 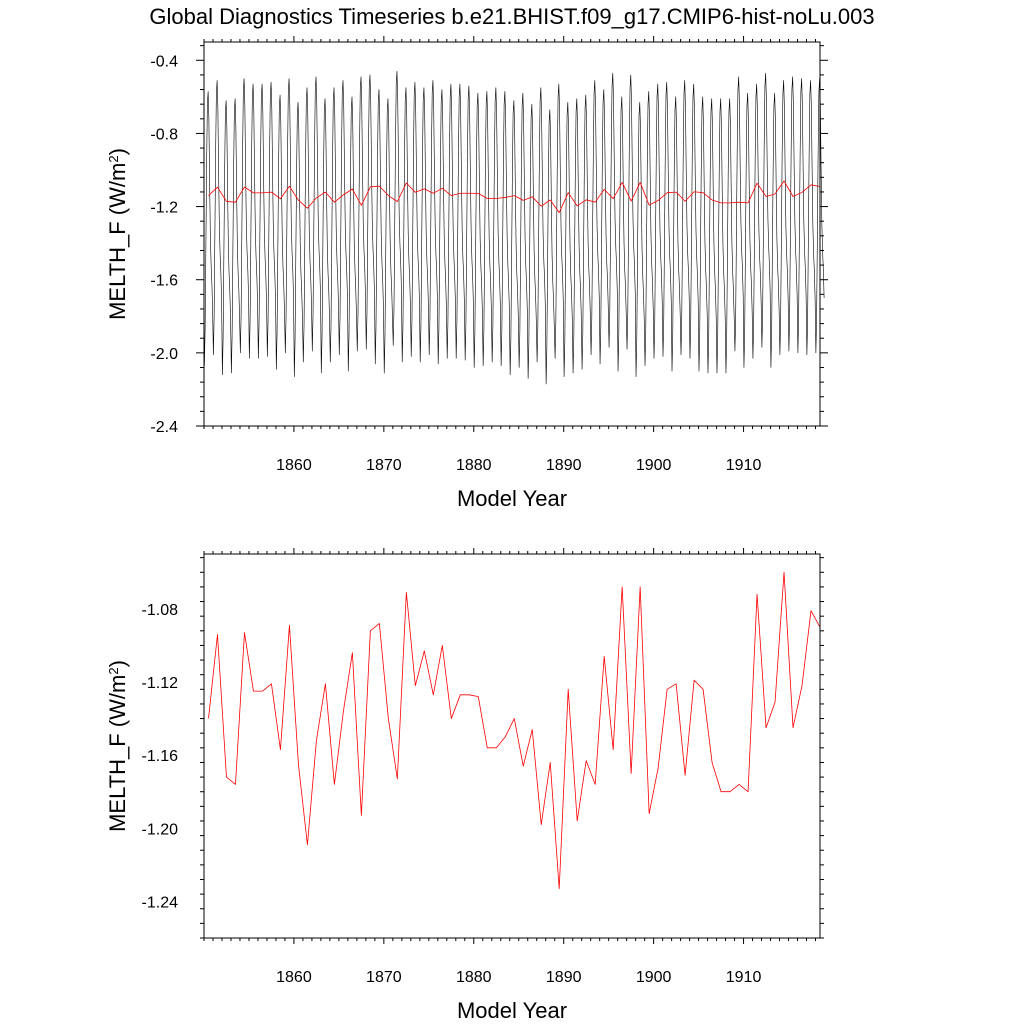 I want to click on top-chart-y-tick-label: -0.4, so click(x=164, y=61).